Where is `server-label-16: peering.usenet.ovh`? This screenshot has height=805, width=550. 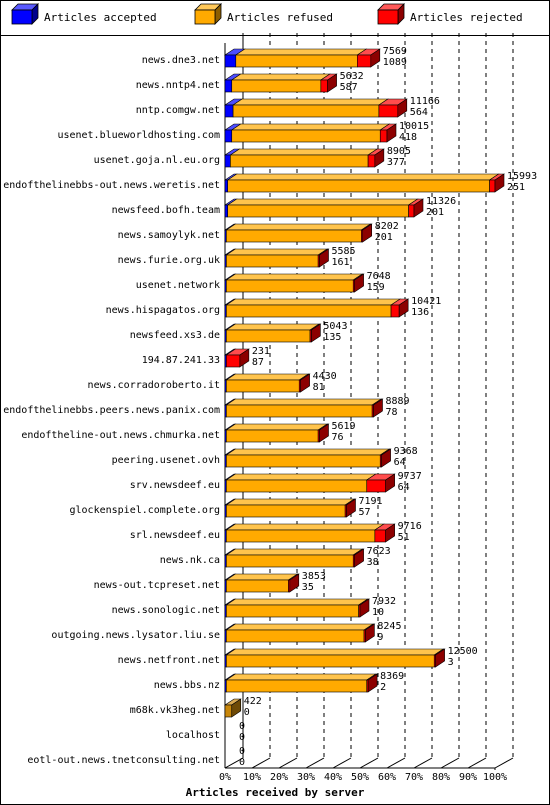
server-label-16: peering.usenet.ovh is located at coordinates (166, 460).